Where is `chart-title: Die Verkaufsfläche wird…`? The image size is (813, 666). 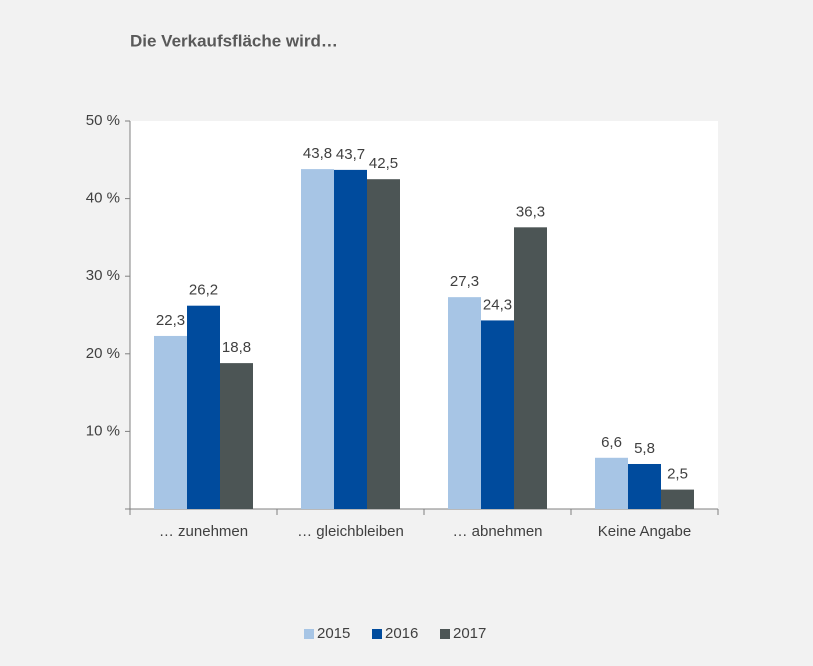
chart-title: Die Verkaufsfläche wird… is located at coordinates (234, 40).